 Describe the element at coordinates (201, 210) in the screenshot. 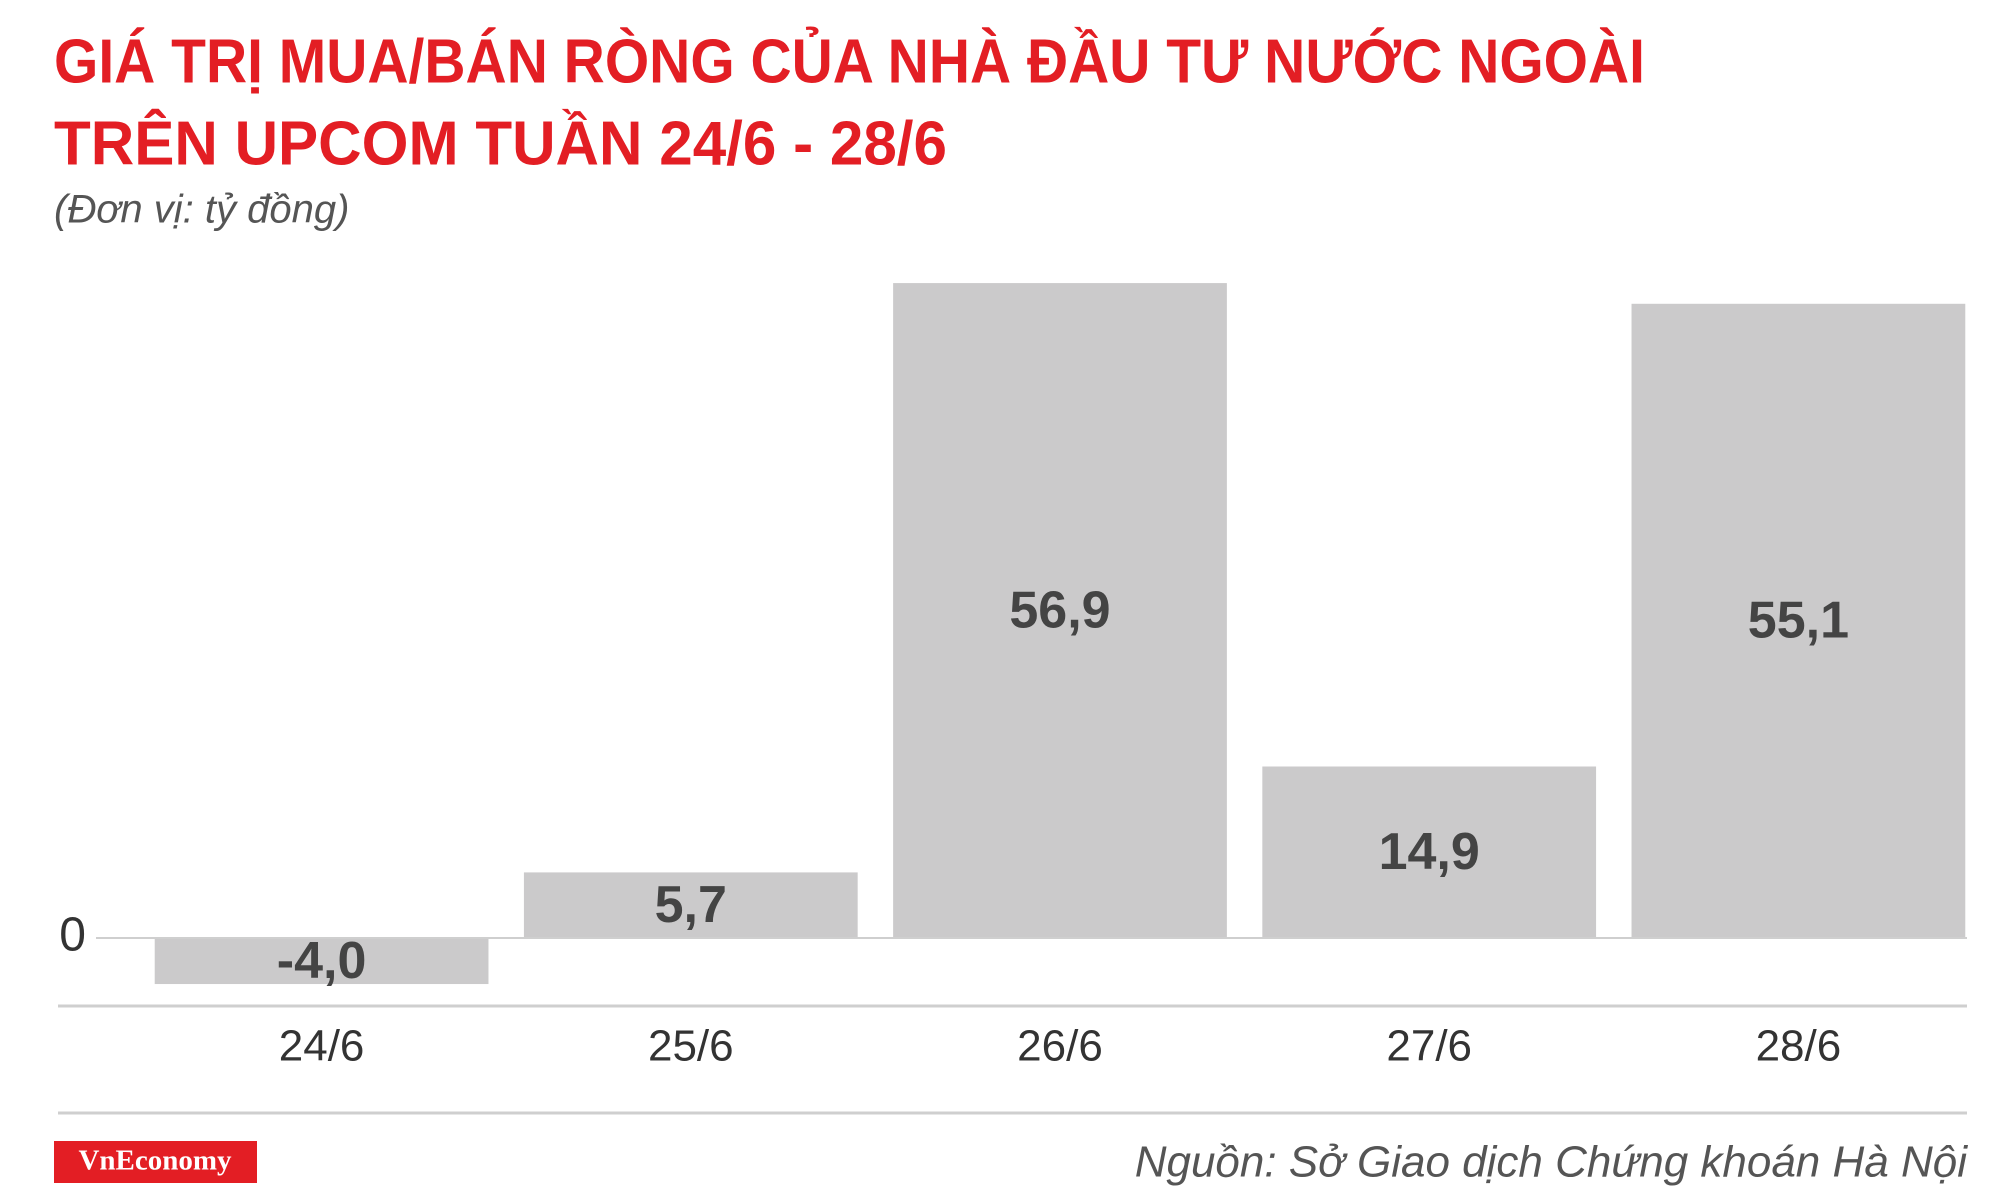

I see `chart-subtitle: (Đơn vị: tỷ đồng)` at that location.